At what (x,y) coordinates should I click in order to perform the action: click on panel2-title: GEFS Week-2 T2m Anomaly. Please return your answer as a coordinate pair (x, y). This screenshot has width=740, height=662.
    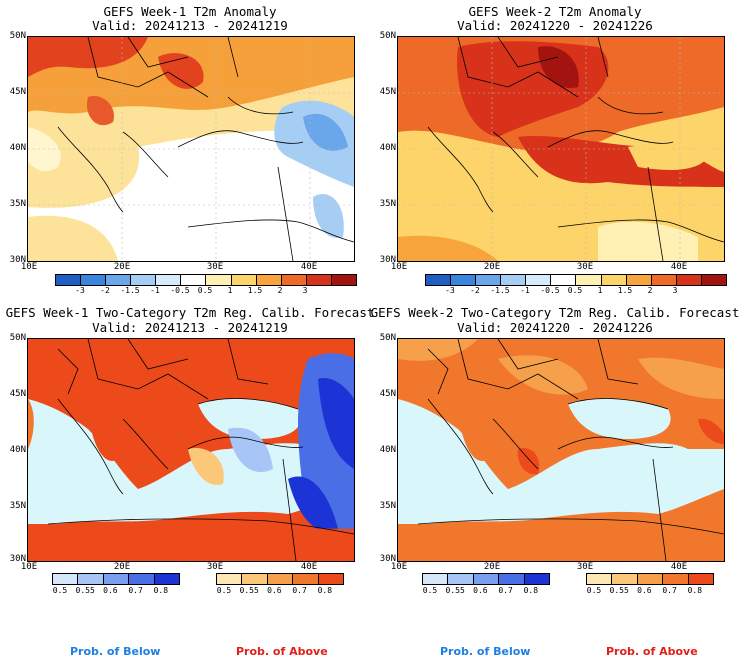
    Looking at the image, I should click on (555, 11).